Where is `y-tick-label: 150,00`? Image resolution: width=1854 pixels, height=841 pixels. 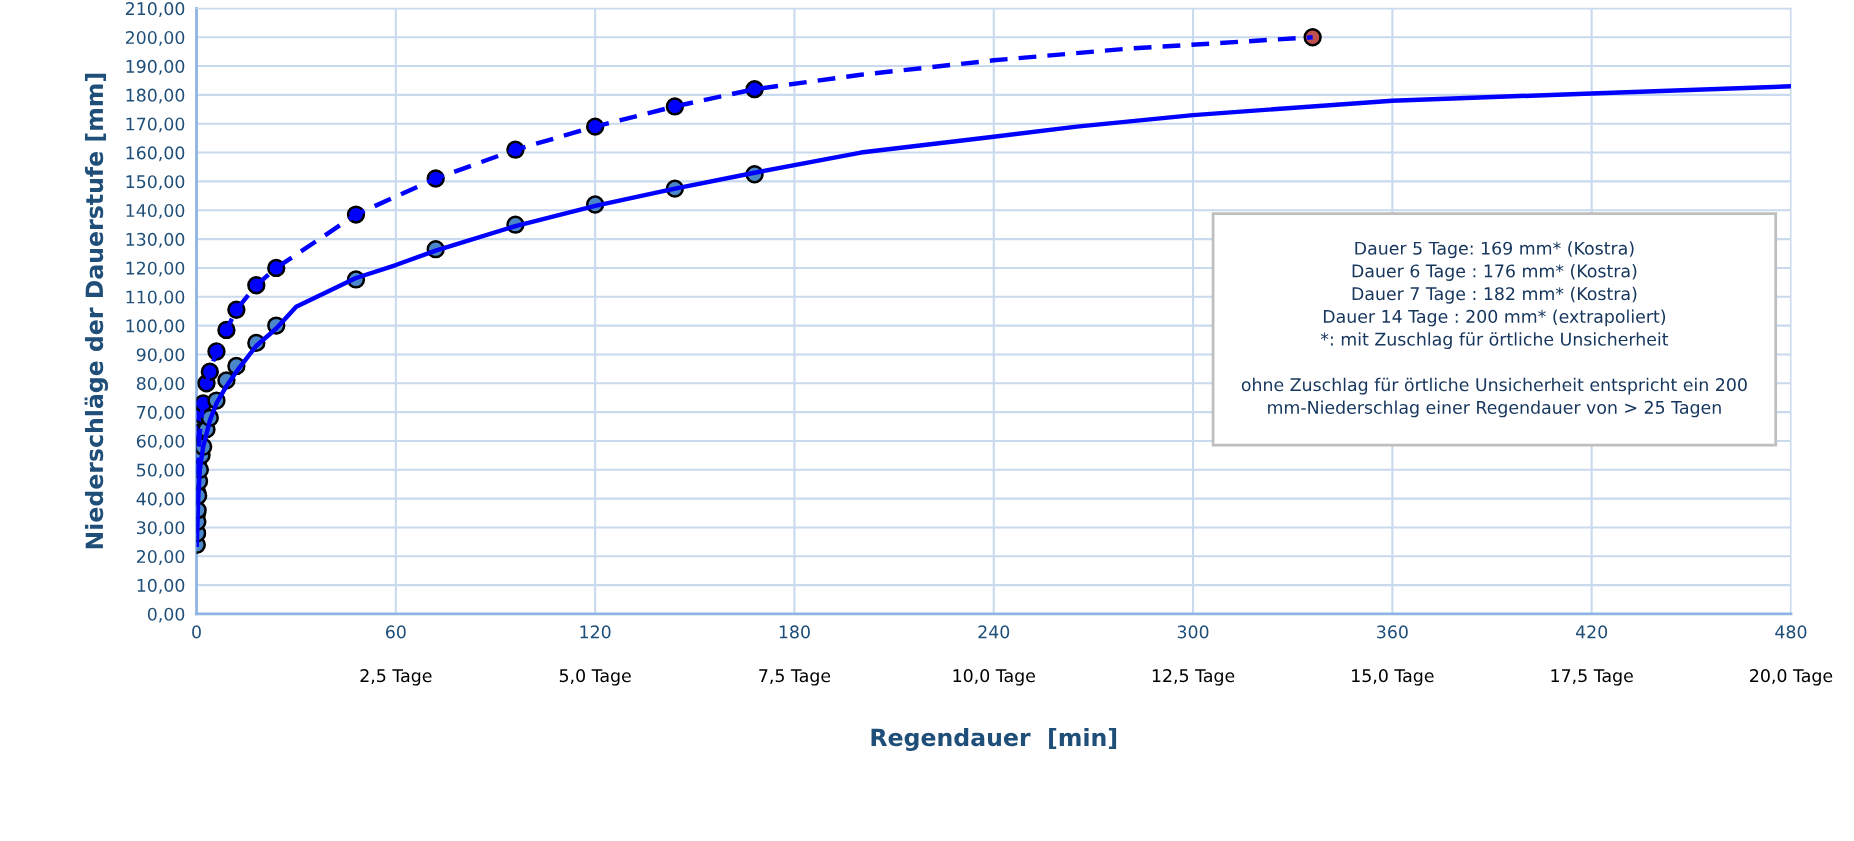
y-tick-label: 150,00 is located at coordinates (155, 183).